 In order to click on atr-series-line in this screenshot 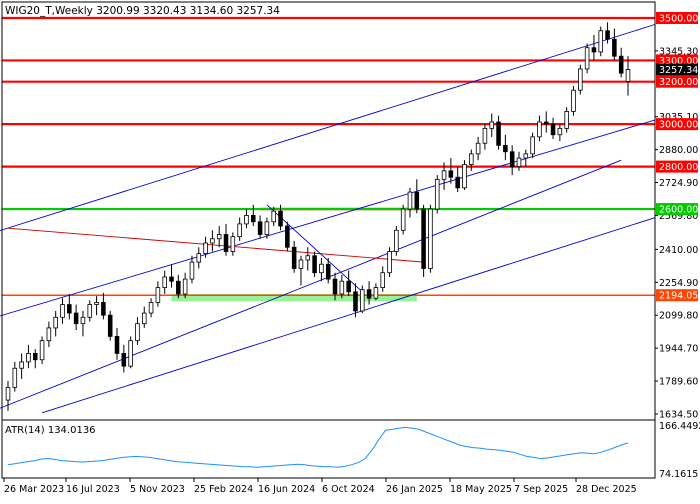, I will do `click(318, 447)`.